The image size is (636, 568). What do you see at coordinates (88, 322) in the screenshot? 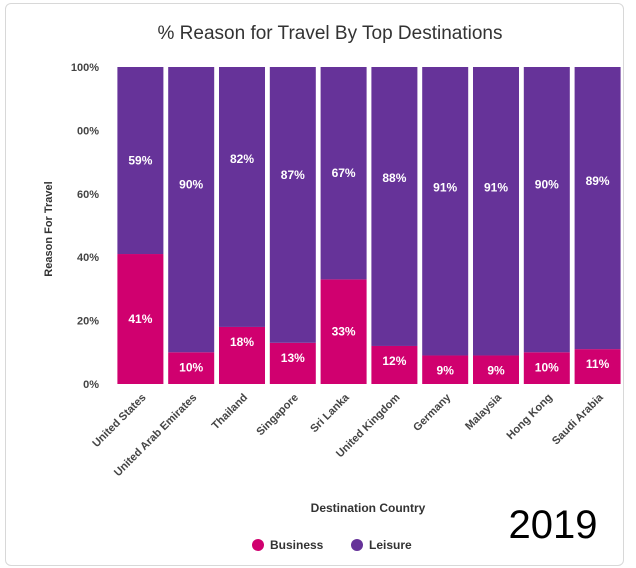
I see `y-tick-label: 20%` at bounding box center [88, 322].